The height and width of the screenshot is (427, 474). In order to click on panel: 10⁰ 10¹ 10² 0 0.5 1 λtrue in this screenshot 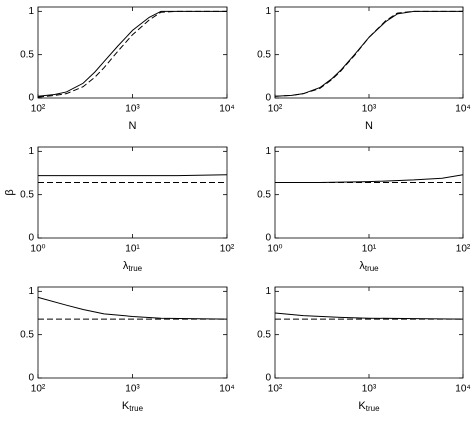, I will do `click(364, 209)`.